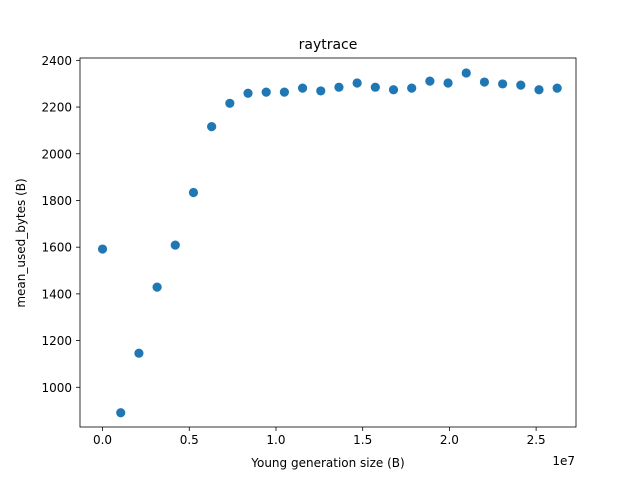 Image resolution: width=640 pixels, height=480 pixels. Describe the element at coordinates (102, 440) in the screenshot. I see `x-tick-label: 0.0` at that location.